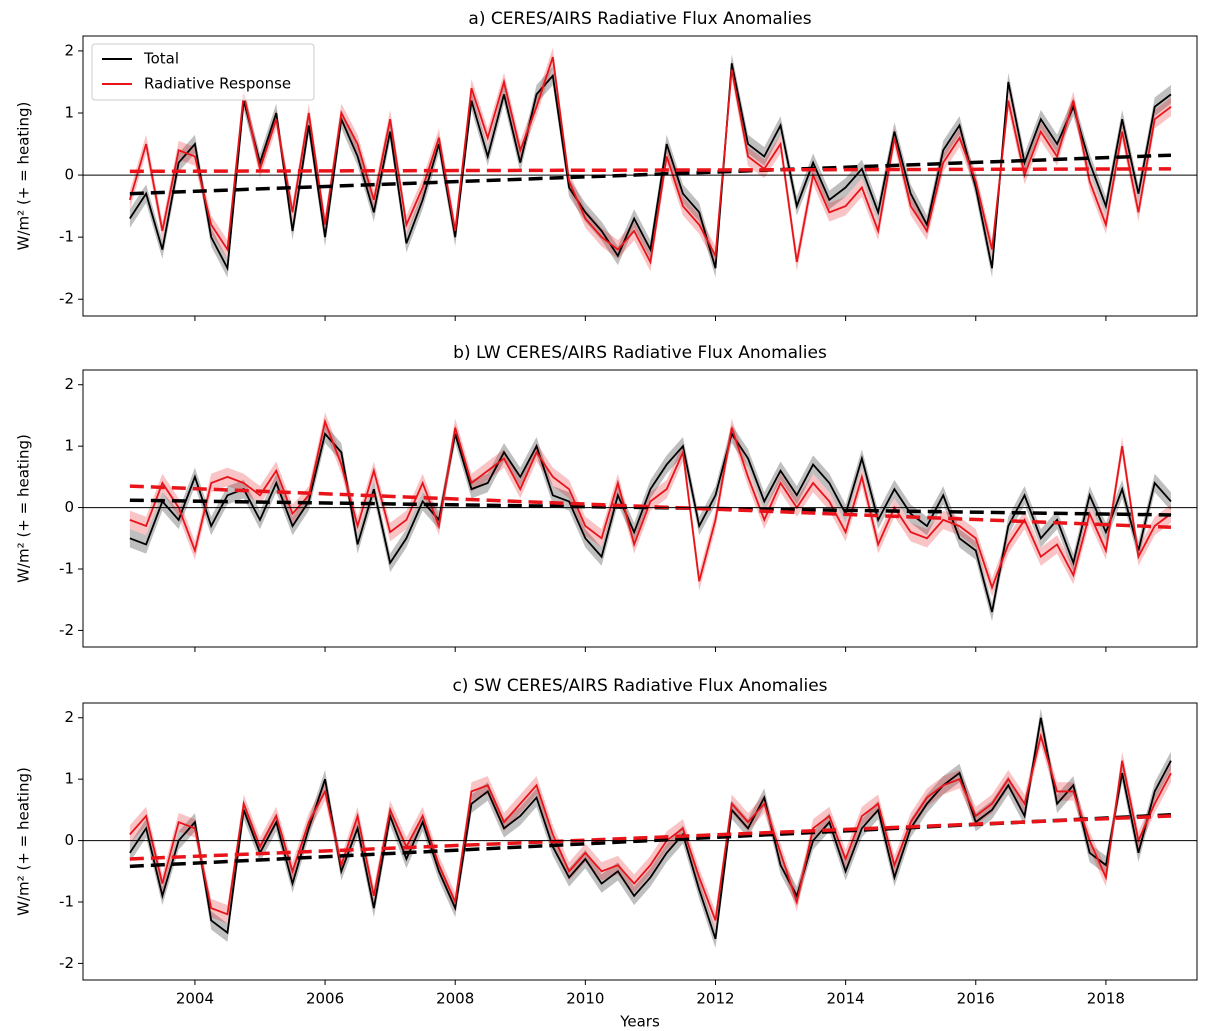  Describe the element at coordinates (217, 84) in the screenshot. I see `legend-label: Radiative Response` at that location.